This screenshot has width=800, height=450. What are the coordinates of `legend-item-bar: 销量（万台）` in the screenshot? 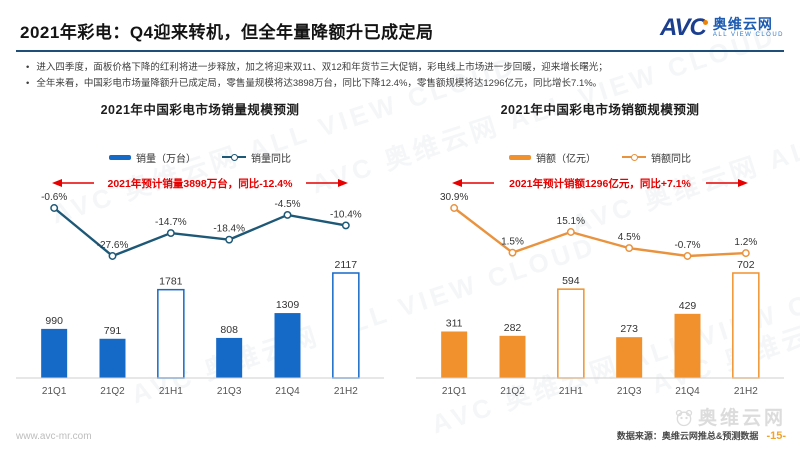 It's located at (152, 157).